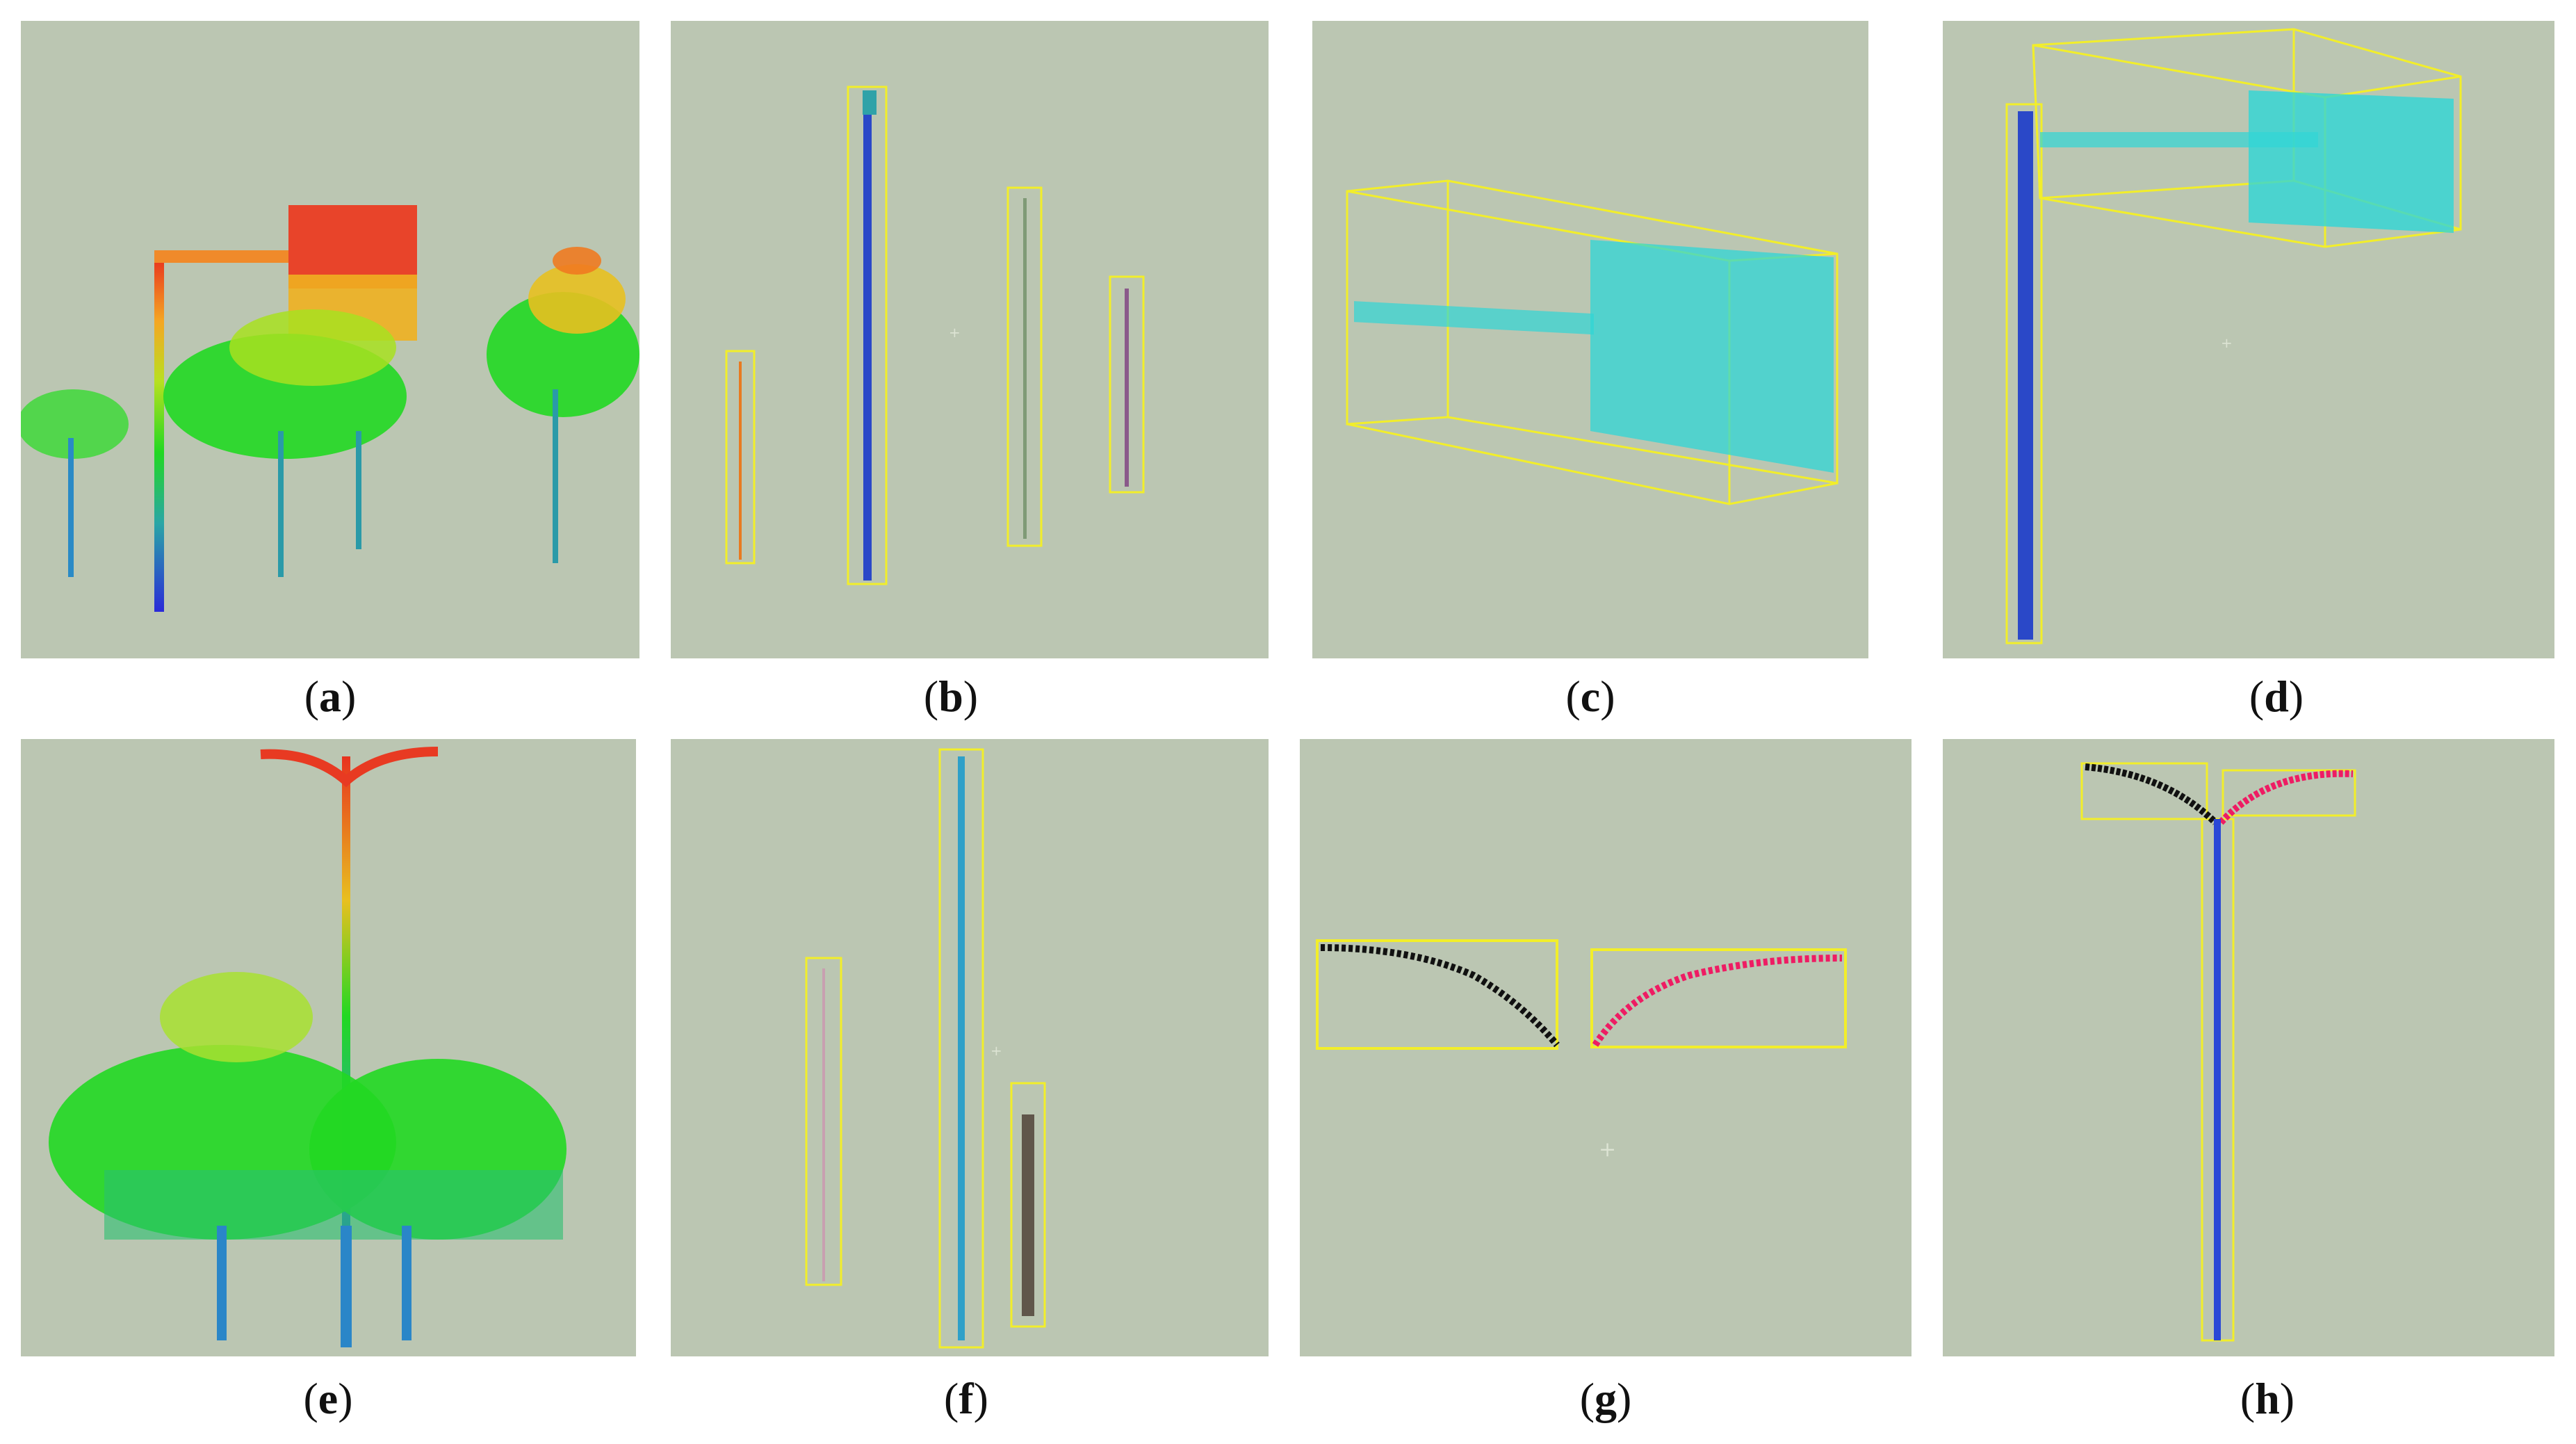 Image resolution: width=2576 pixels, height=1444 pixels. I want to click on panel-h, so click(2248, 1047).